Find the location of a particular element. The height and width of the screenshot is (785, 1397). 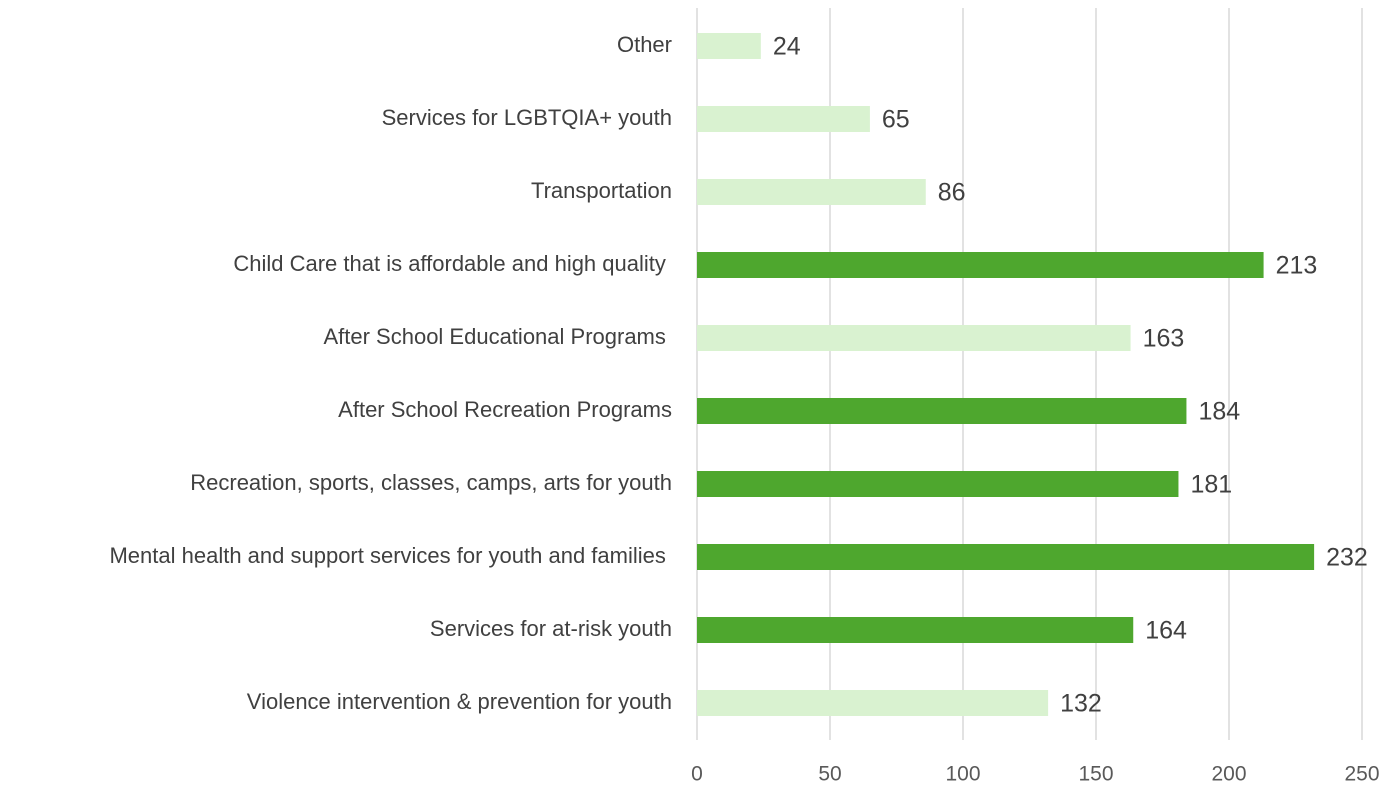

x-tick-label: 50 is located at coordinates (829, 774).